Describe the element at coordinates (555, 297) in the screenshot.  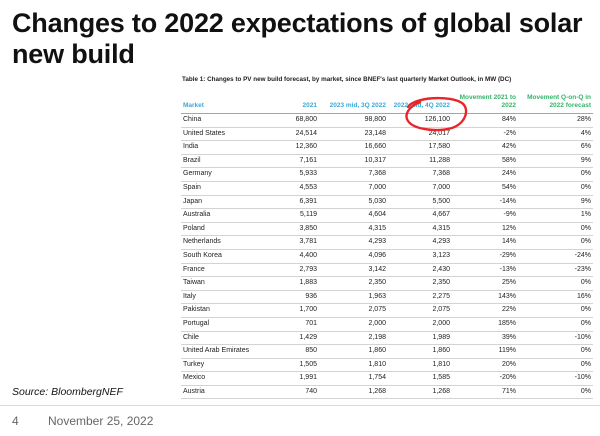
I see `movement-qoq-cell: 16%` at that location.